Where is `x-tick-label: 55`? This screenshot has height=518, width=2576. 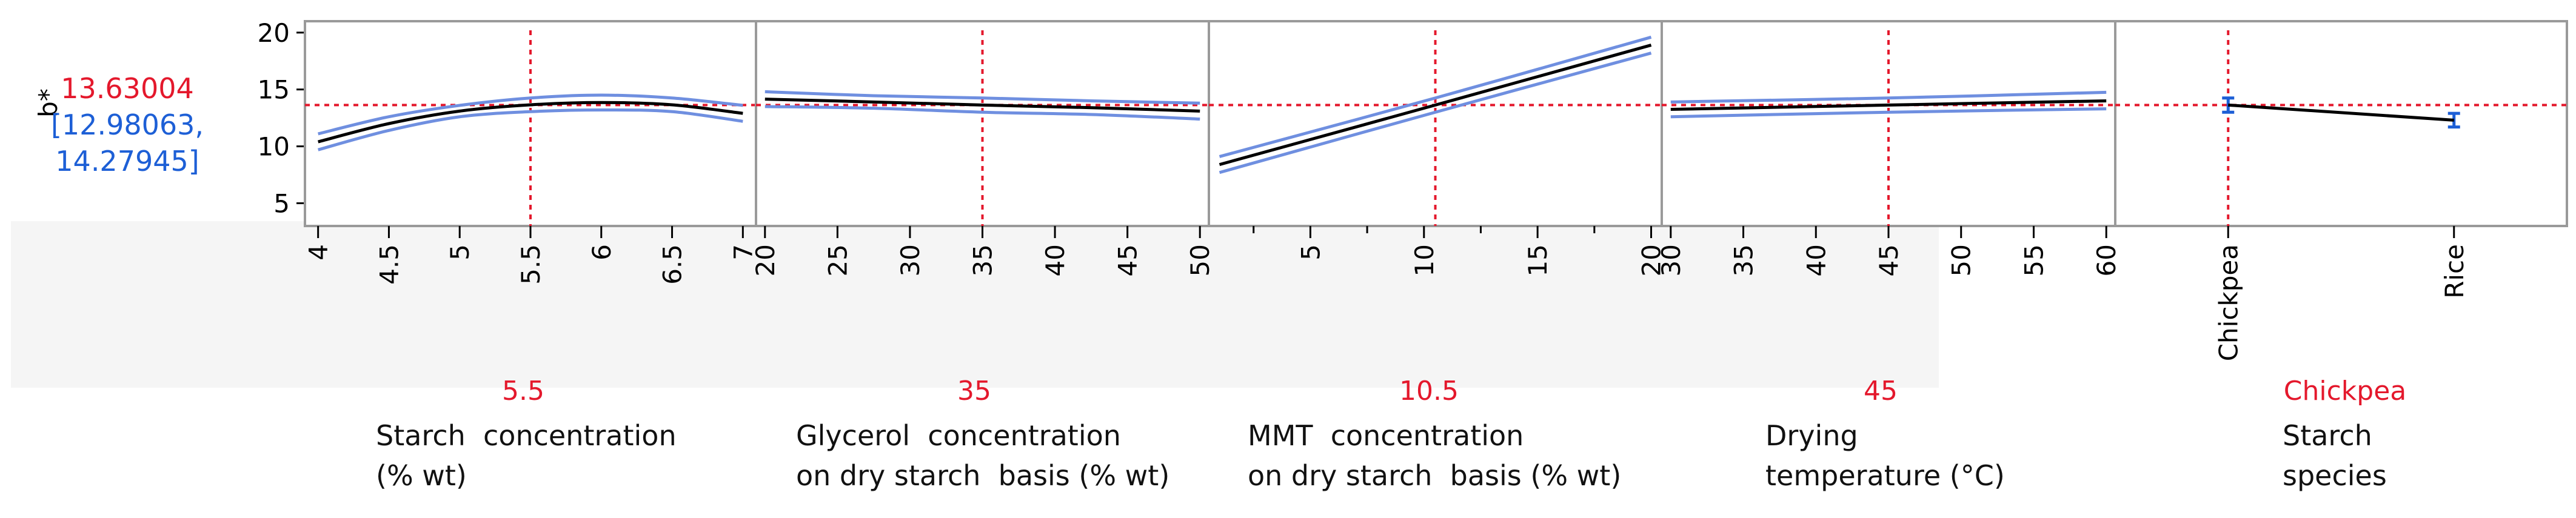
x-tick-label: 55 is located at coordinates (2034, 260).